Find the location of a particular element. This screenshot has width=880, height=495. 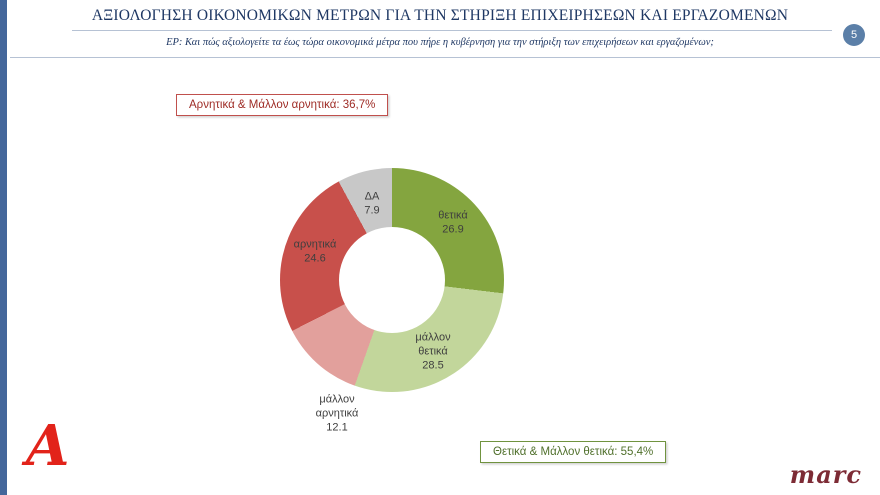

segment-label-da: ΔΑ 7.9 is located at coordinates (372, 204).